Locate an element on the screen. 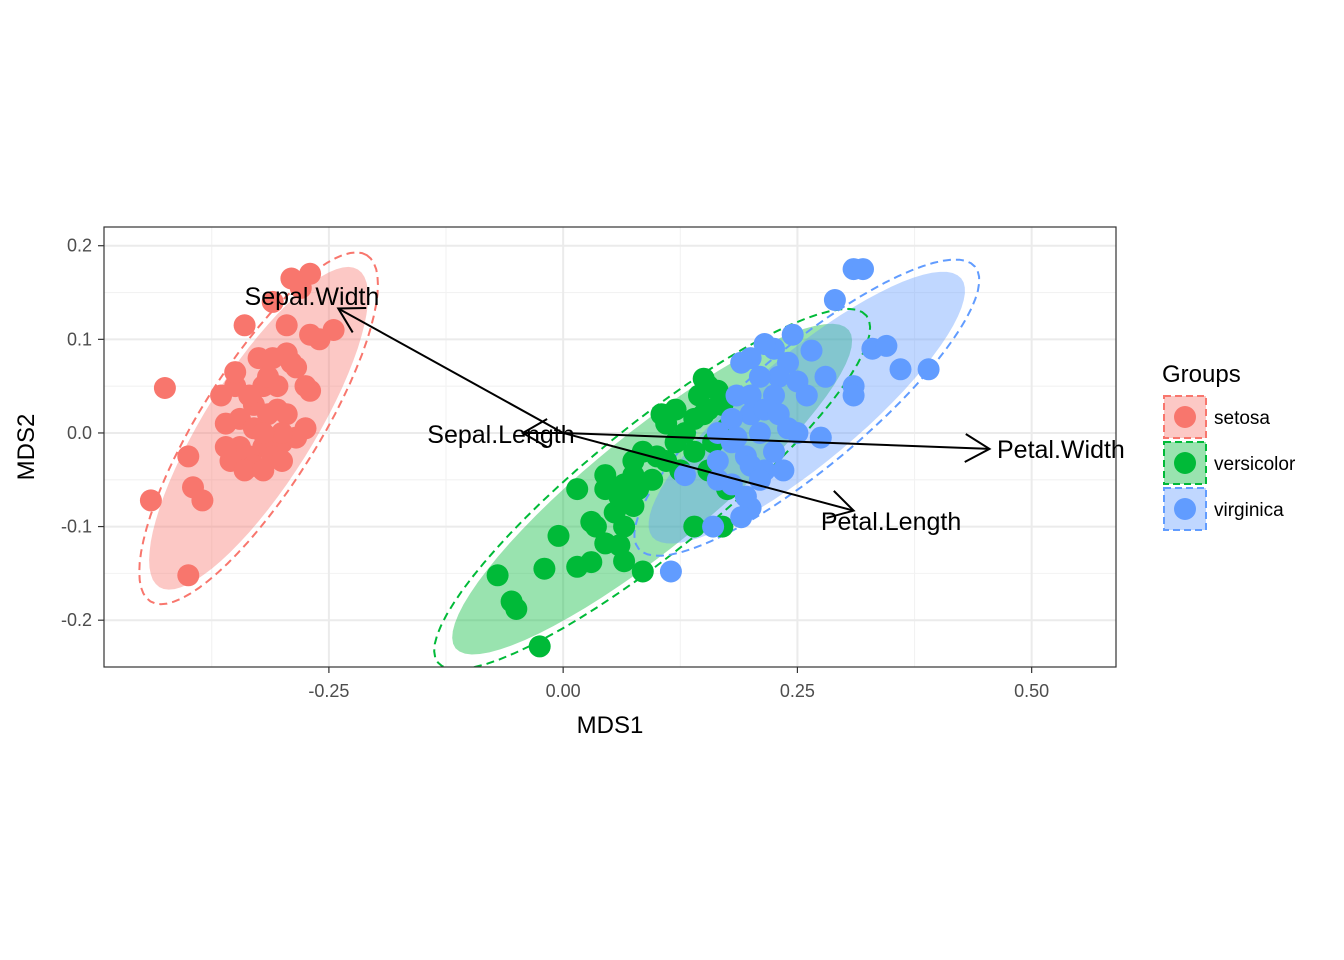 This screenshot has height=960, width=1344. ellipse-outline-versicolor is located at coordinates (652, 487).